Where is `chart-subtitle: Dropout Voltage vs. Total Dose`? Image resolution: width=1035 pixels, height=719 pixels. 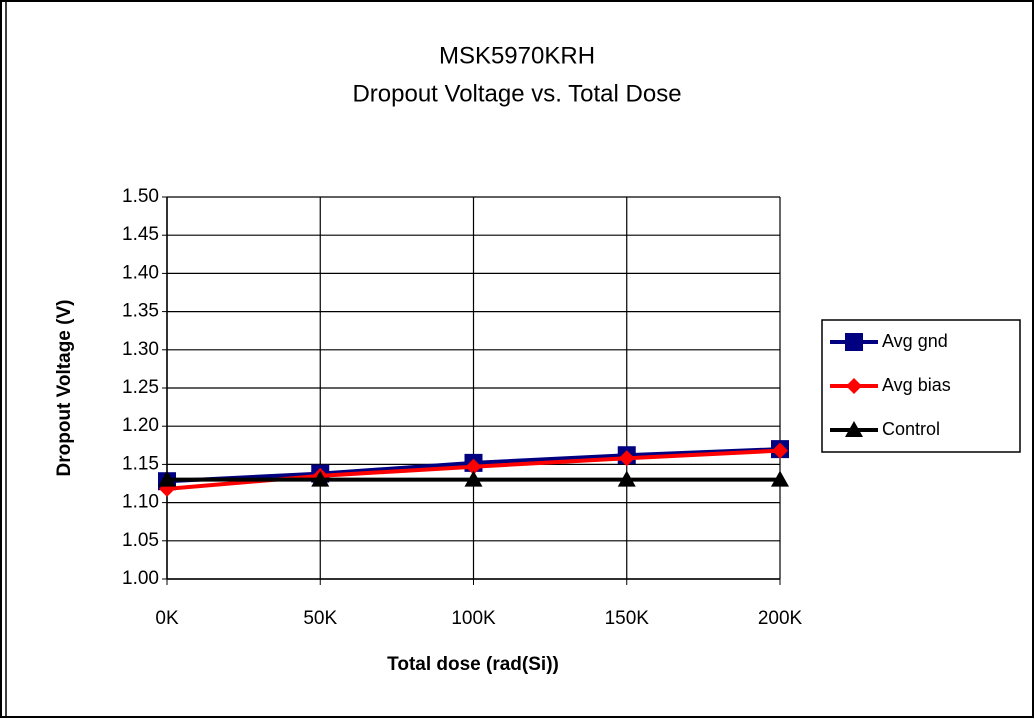 chart-subtitle: Dropout Voltage vs. Total Dose is located at coordinates (516, 93).